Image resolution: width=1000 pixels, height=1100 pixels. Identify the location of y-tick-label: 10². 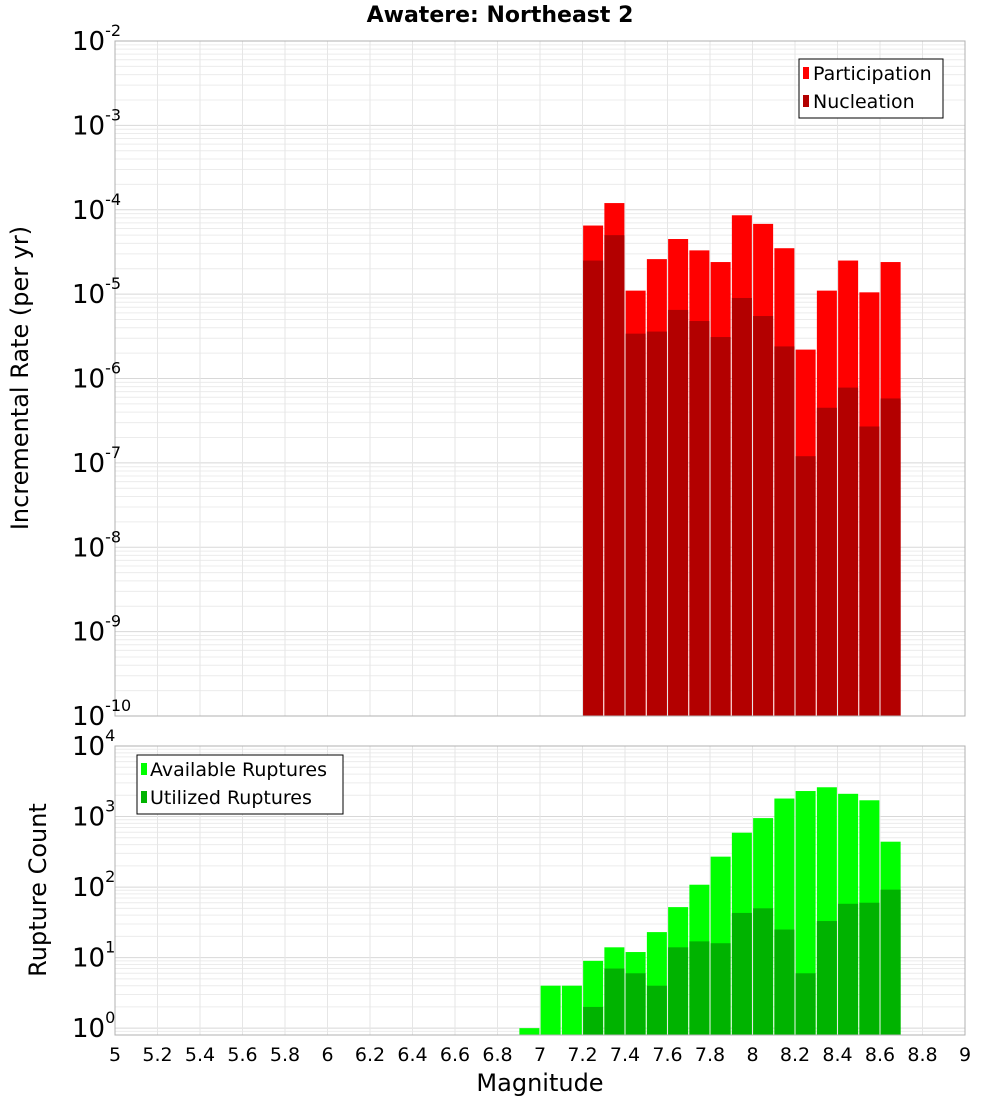
(93, 885).